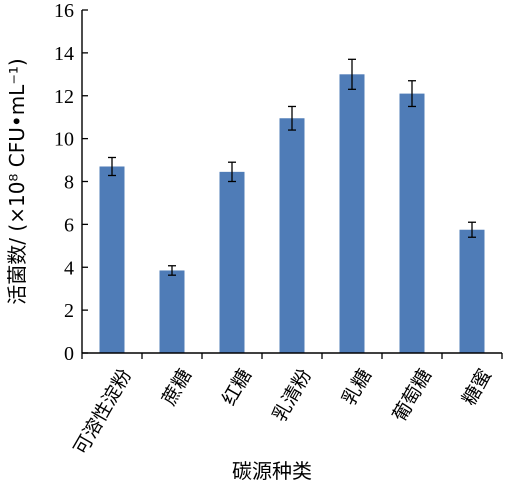 Image resolution: width=525 pixels, height=489 pixels. What do you see at coordinates (69, 225) in the screenshot?
I see `y-tick-label: 6` at bounding box center [69, 225].